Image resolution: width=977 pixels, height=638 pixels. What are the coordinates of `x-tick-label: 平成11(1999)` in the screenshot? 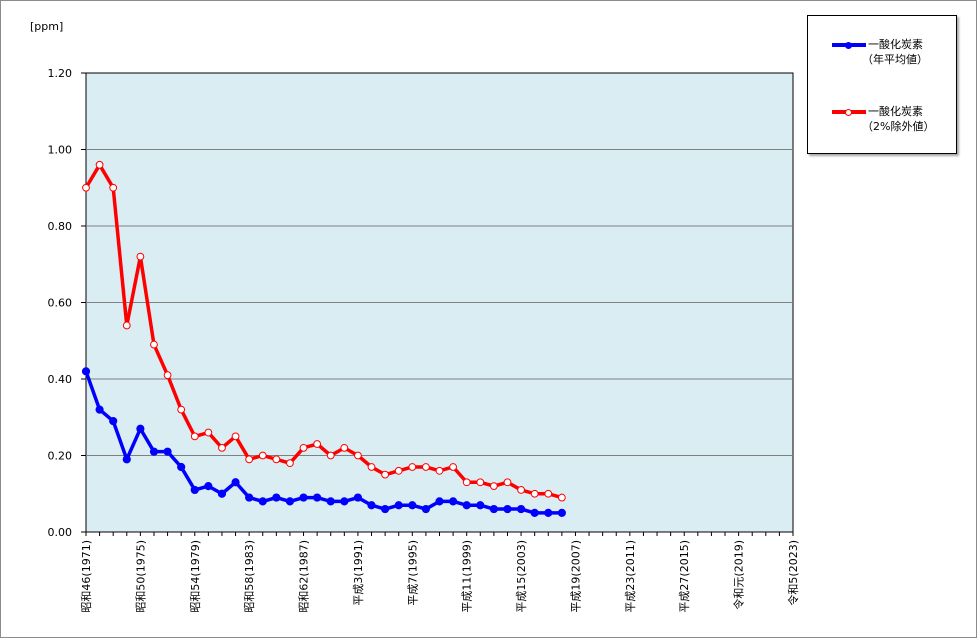 It's located at (467, 576).